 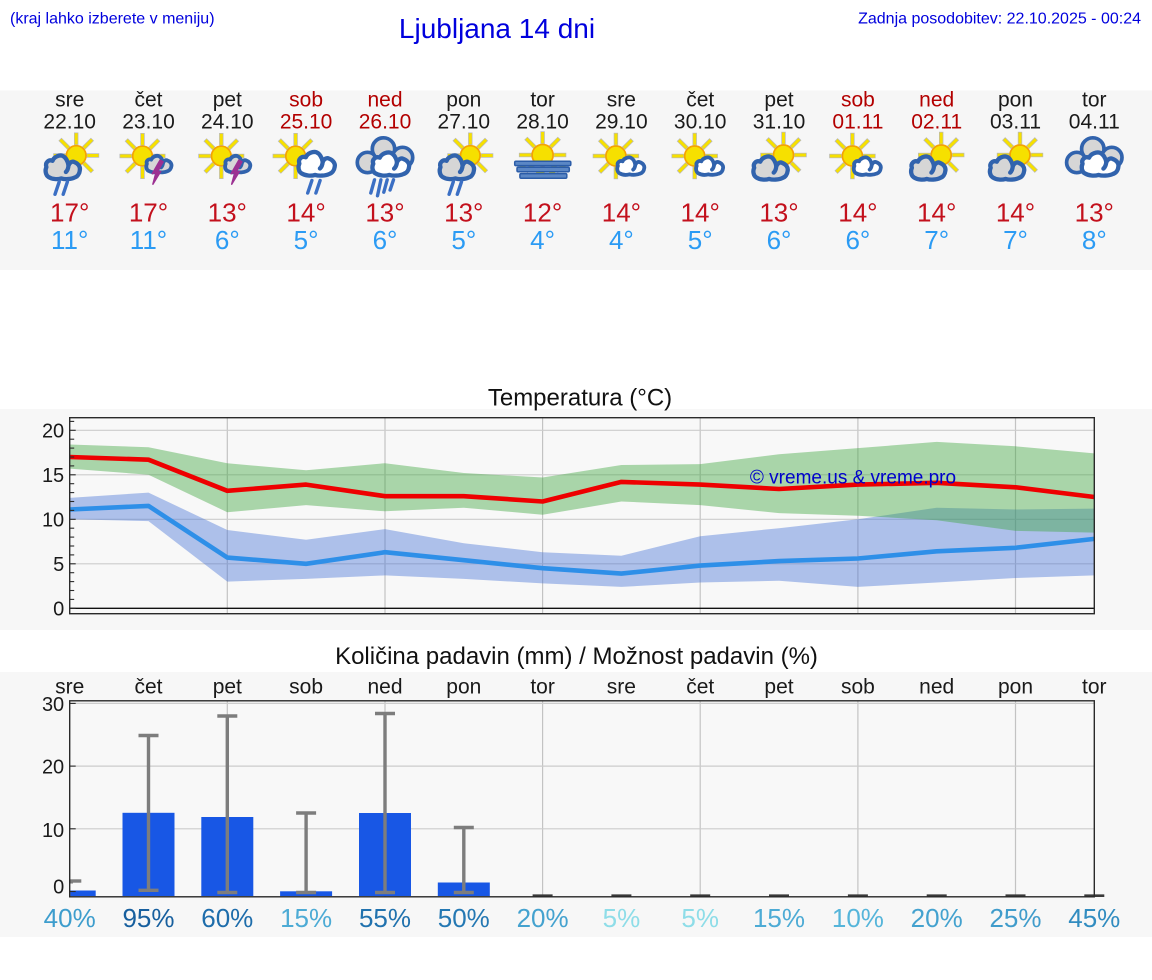 I want to click on svg-text: 23.10, so click(x=148, y=122).